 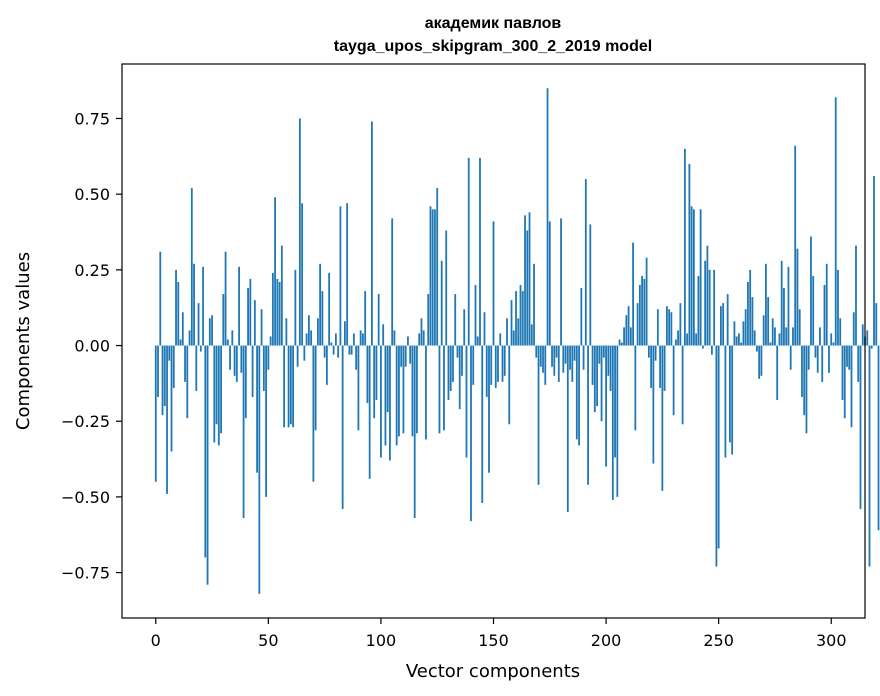 I want to click on y-tick-label: −0.50, so click(x=85, y=497).